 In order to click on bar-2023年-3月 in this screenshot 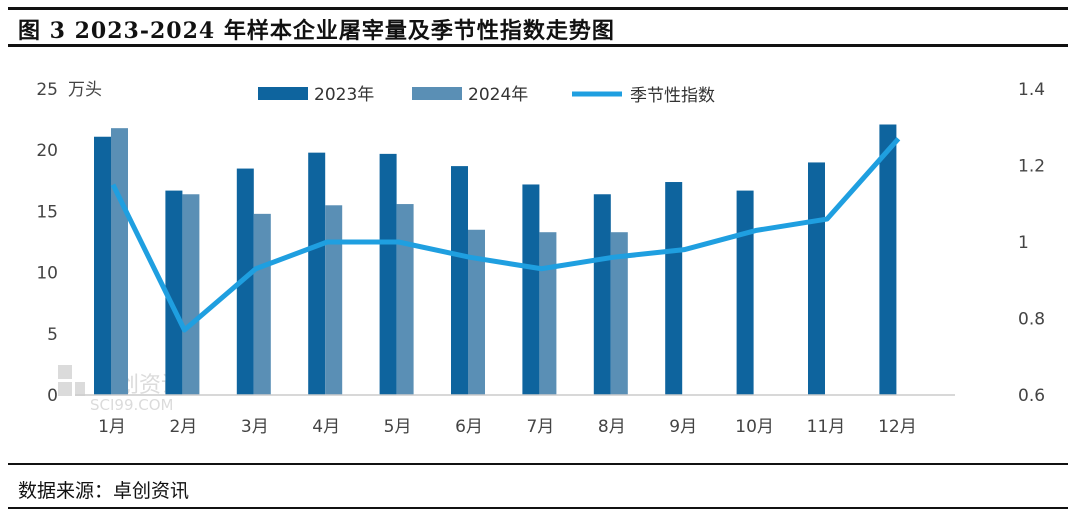, I will do `click(245, 281)`.